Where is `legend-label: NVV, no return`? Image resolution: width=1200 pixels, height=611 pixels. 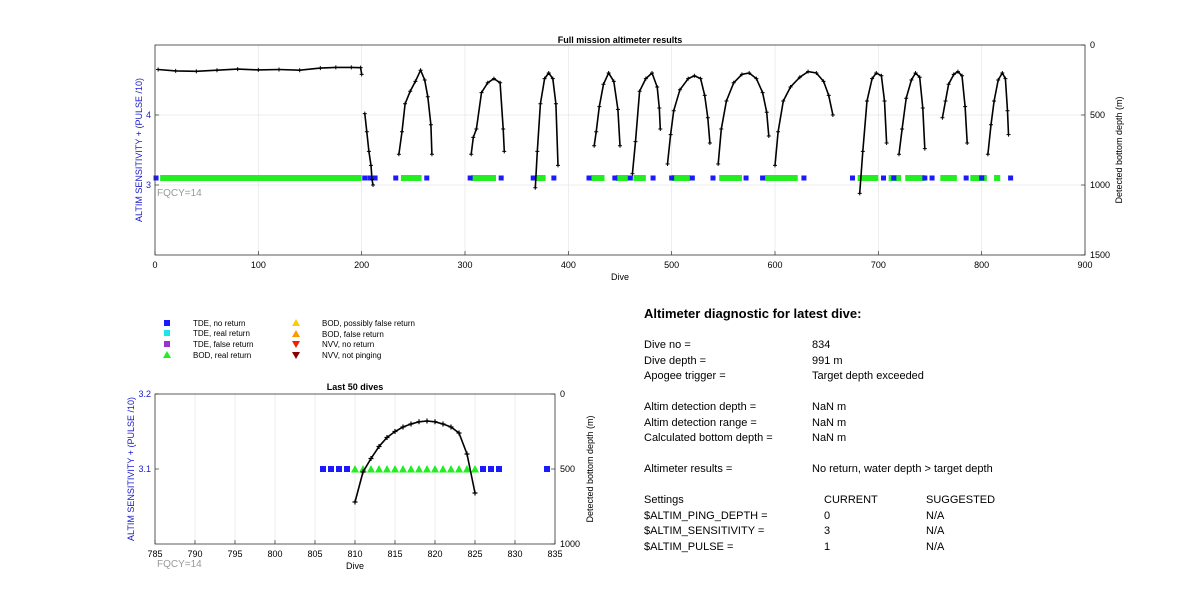 legend-label: NVV, no return is located at coordinates (348, 344).